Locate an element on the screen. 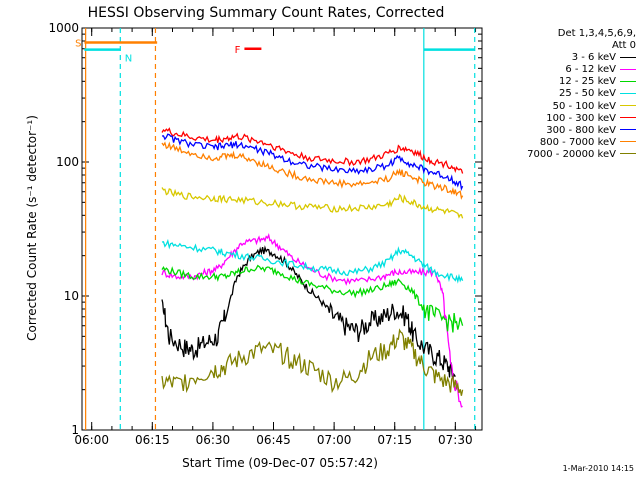  x-tick-label: 06:15 is located at coordinates (152, 440).